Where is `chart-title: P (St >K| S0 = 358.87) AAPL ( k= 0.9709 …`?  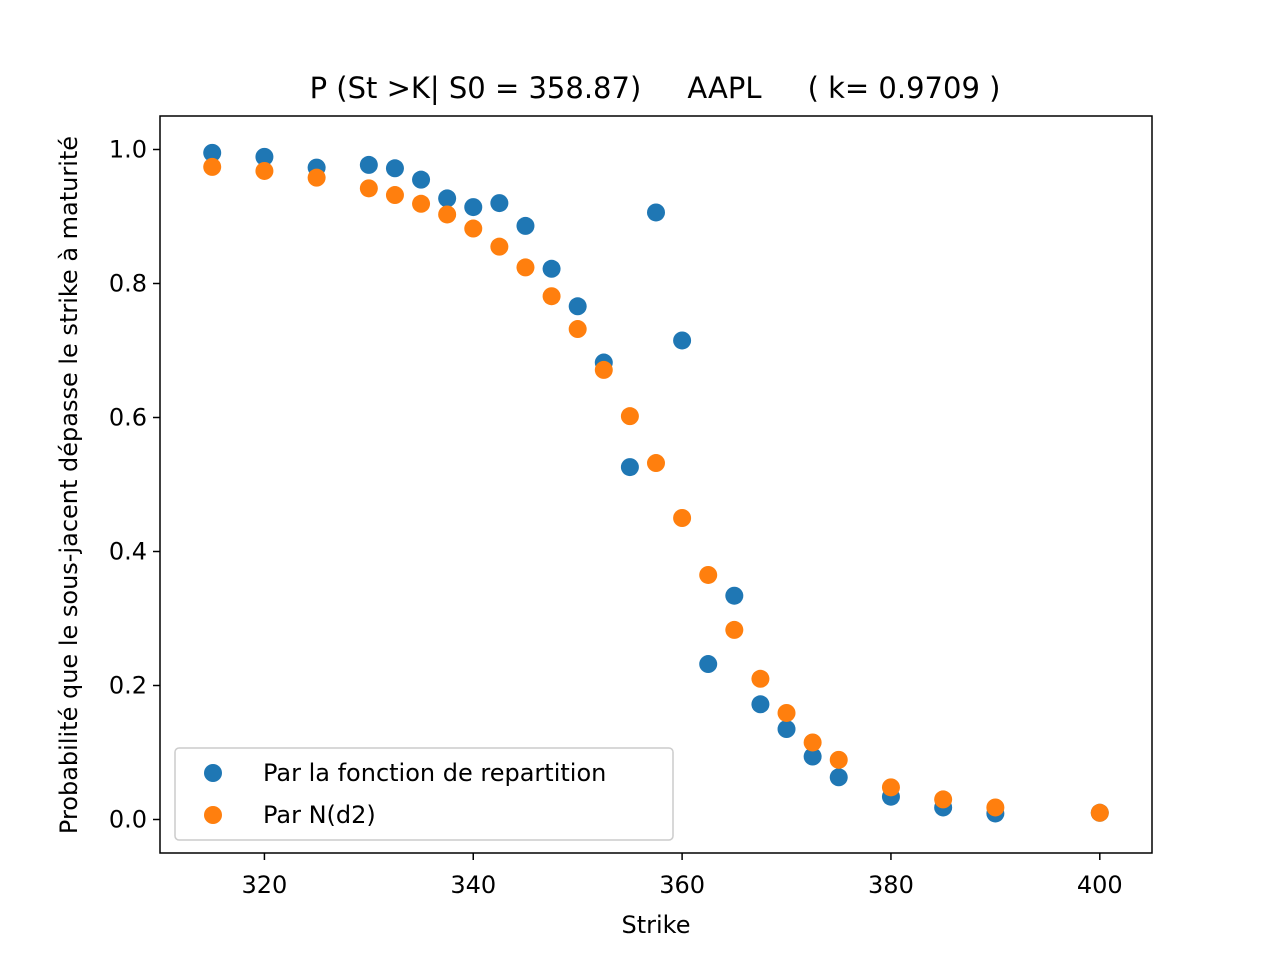
chart-title: P (St >K| S0 = 358.87) AAPL ( k= 0.9709 … is located at coordinates (655, 88).